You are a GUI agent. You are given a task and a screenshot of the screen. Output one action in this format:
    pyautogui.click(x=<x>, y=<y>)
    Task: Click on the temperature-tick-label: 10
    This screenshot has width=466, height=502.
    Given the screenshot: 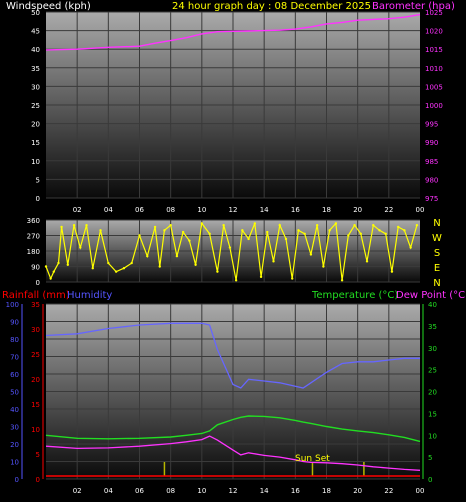 What is the action you would take?
    pyautogui.click(x=432, y=436)
    